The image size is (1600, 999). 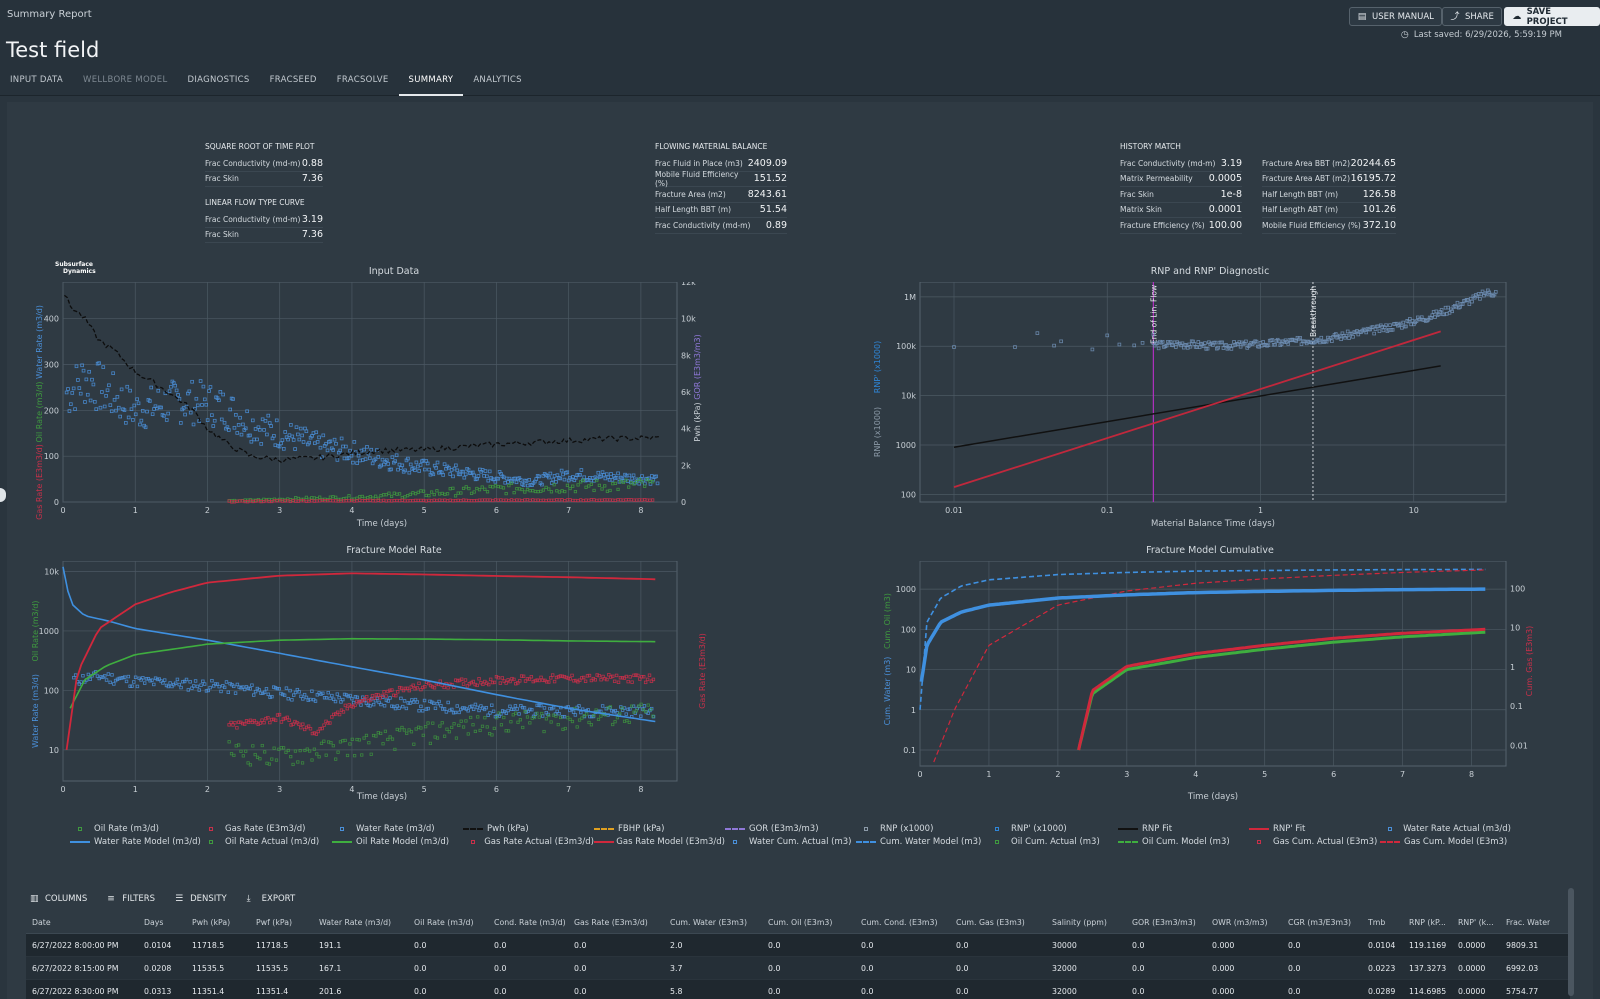 I want to click on column-header: Water Rate (m3/d), so click(x=355, y=922).